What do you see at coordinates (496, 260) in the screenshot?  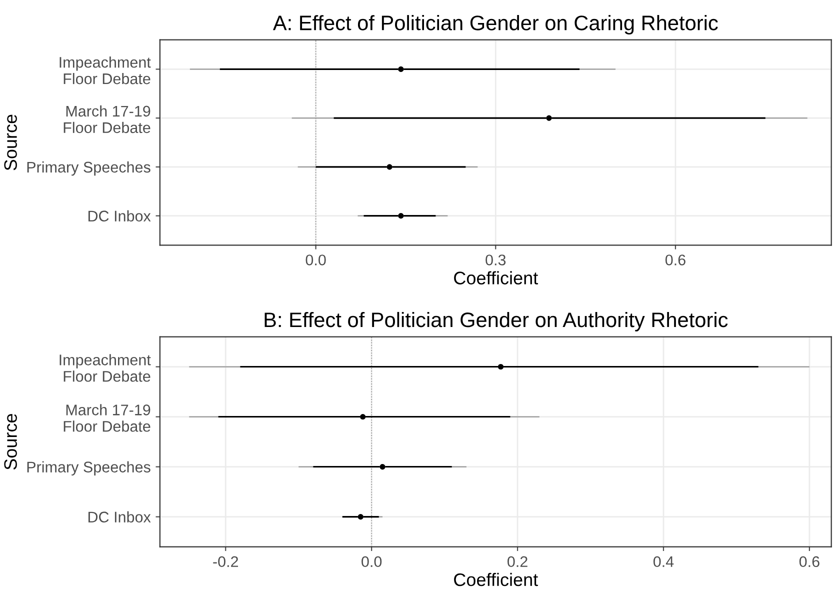 I see `x-tick-label: 0.3` at bounding box center [496, 260].